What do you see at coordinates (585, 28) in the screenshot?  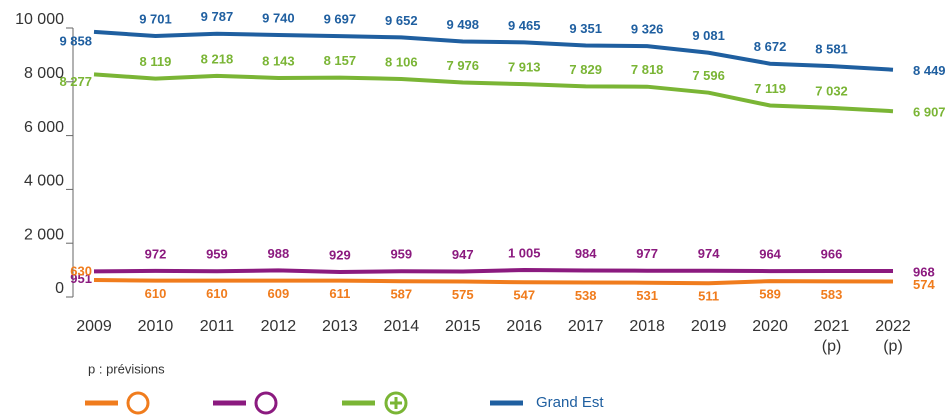 I see `data-label: 9 351` at bounding box center [585, 28].